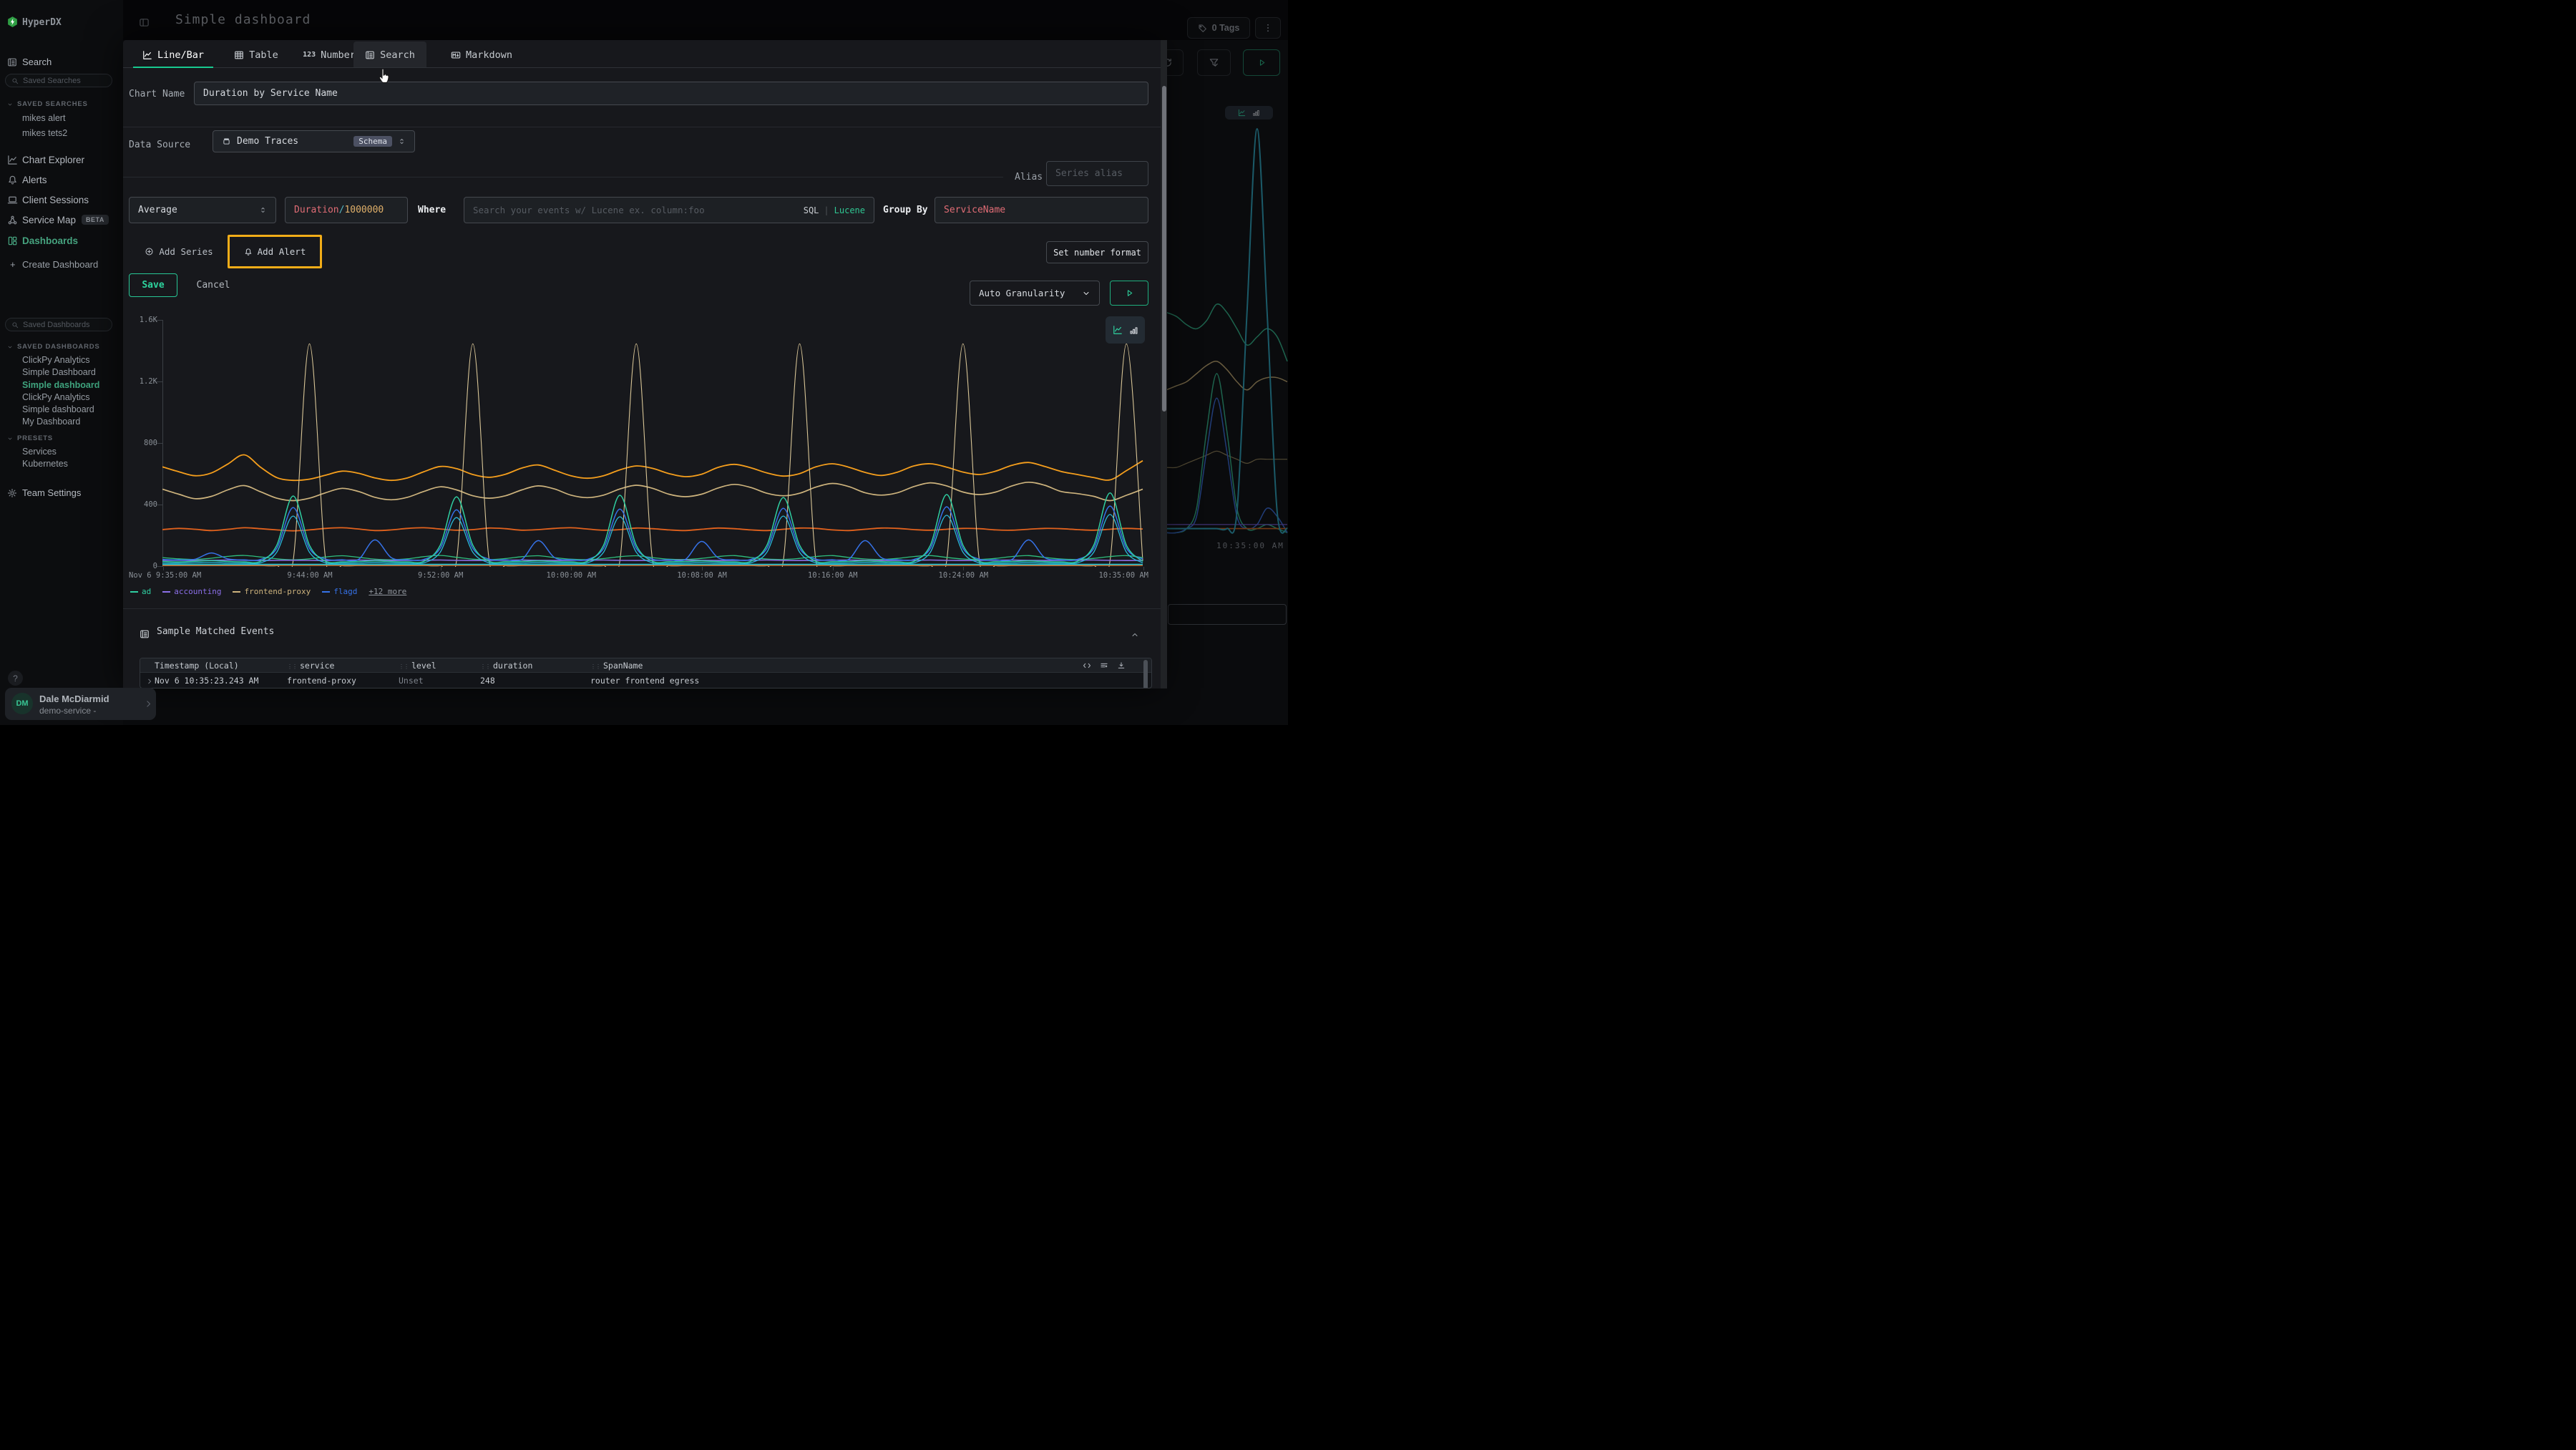 Image resolution: width=2576 pixels, height=1450 pixels. I want to click on column-header-spanname: ⋮⋮ SpanName, so click(616, 666).